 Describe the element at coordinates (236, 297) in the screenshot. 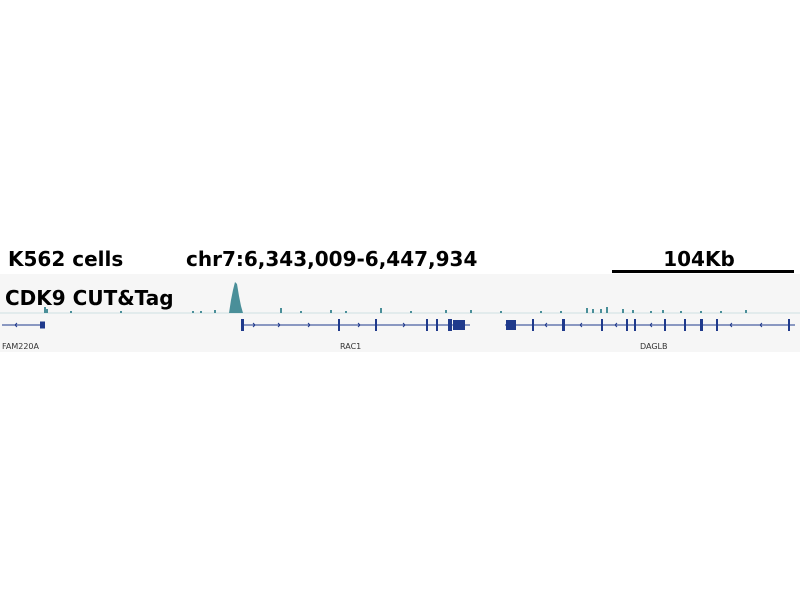

I see `signal-peak` at that location.